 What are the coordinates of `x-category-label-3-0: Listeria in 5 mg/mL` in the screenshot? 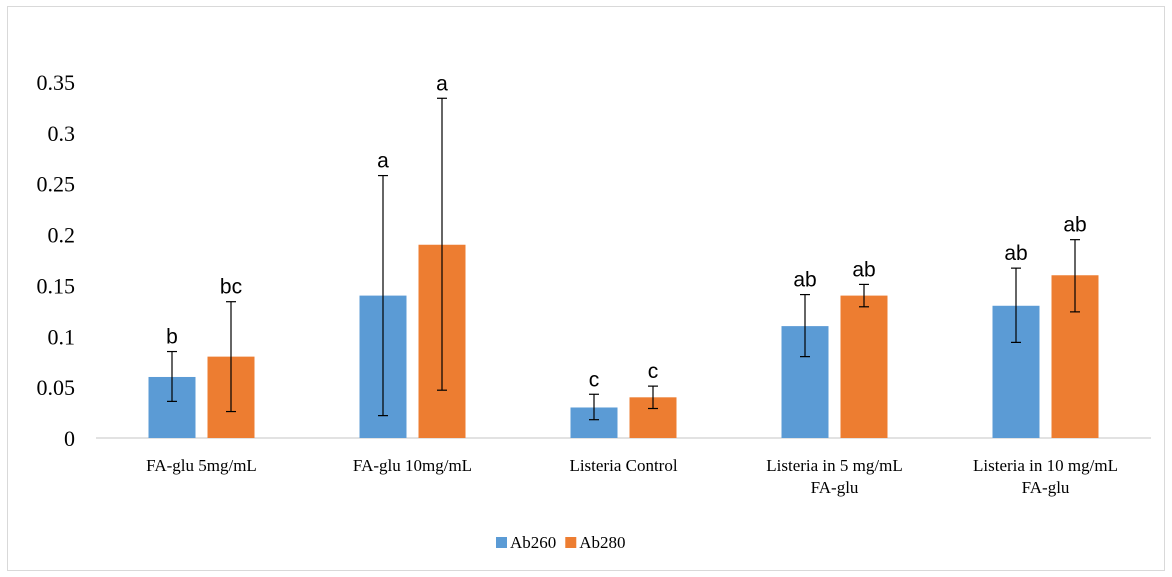 It's located at (834, 465).